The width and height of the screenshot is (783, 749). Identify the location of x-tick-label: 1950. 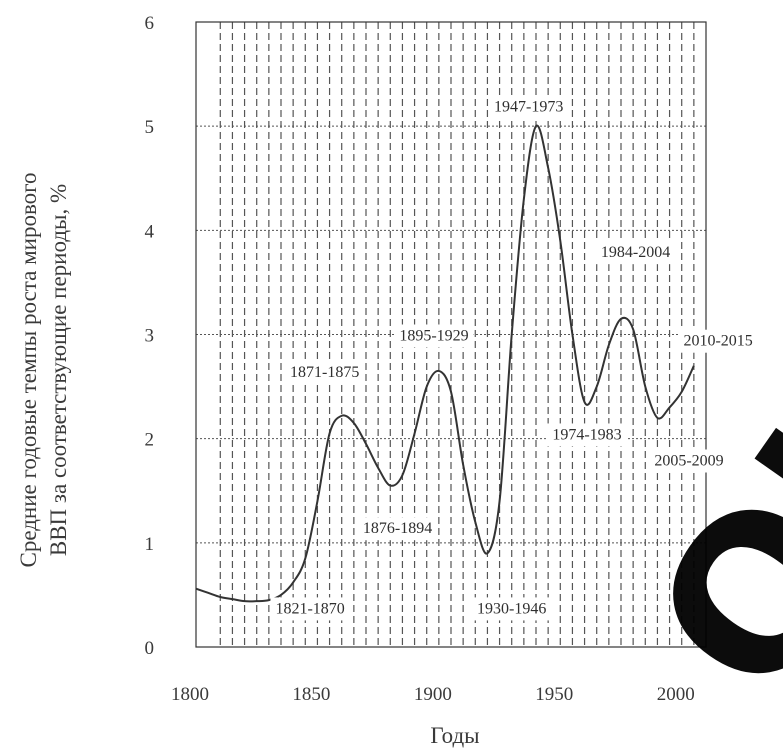
(554, 694).